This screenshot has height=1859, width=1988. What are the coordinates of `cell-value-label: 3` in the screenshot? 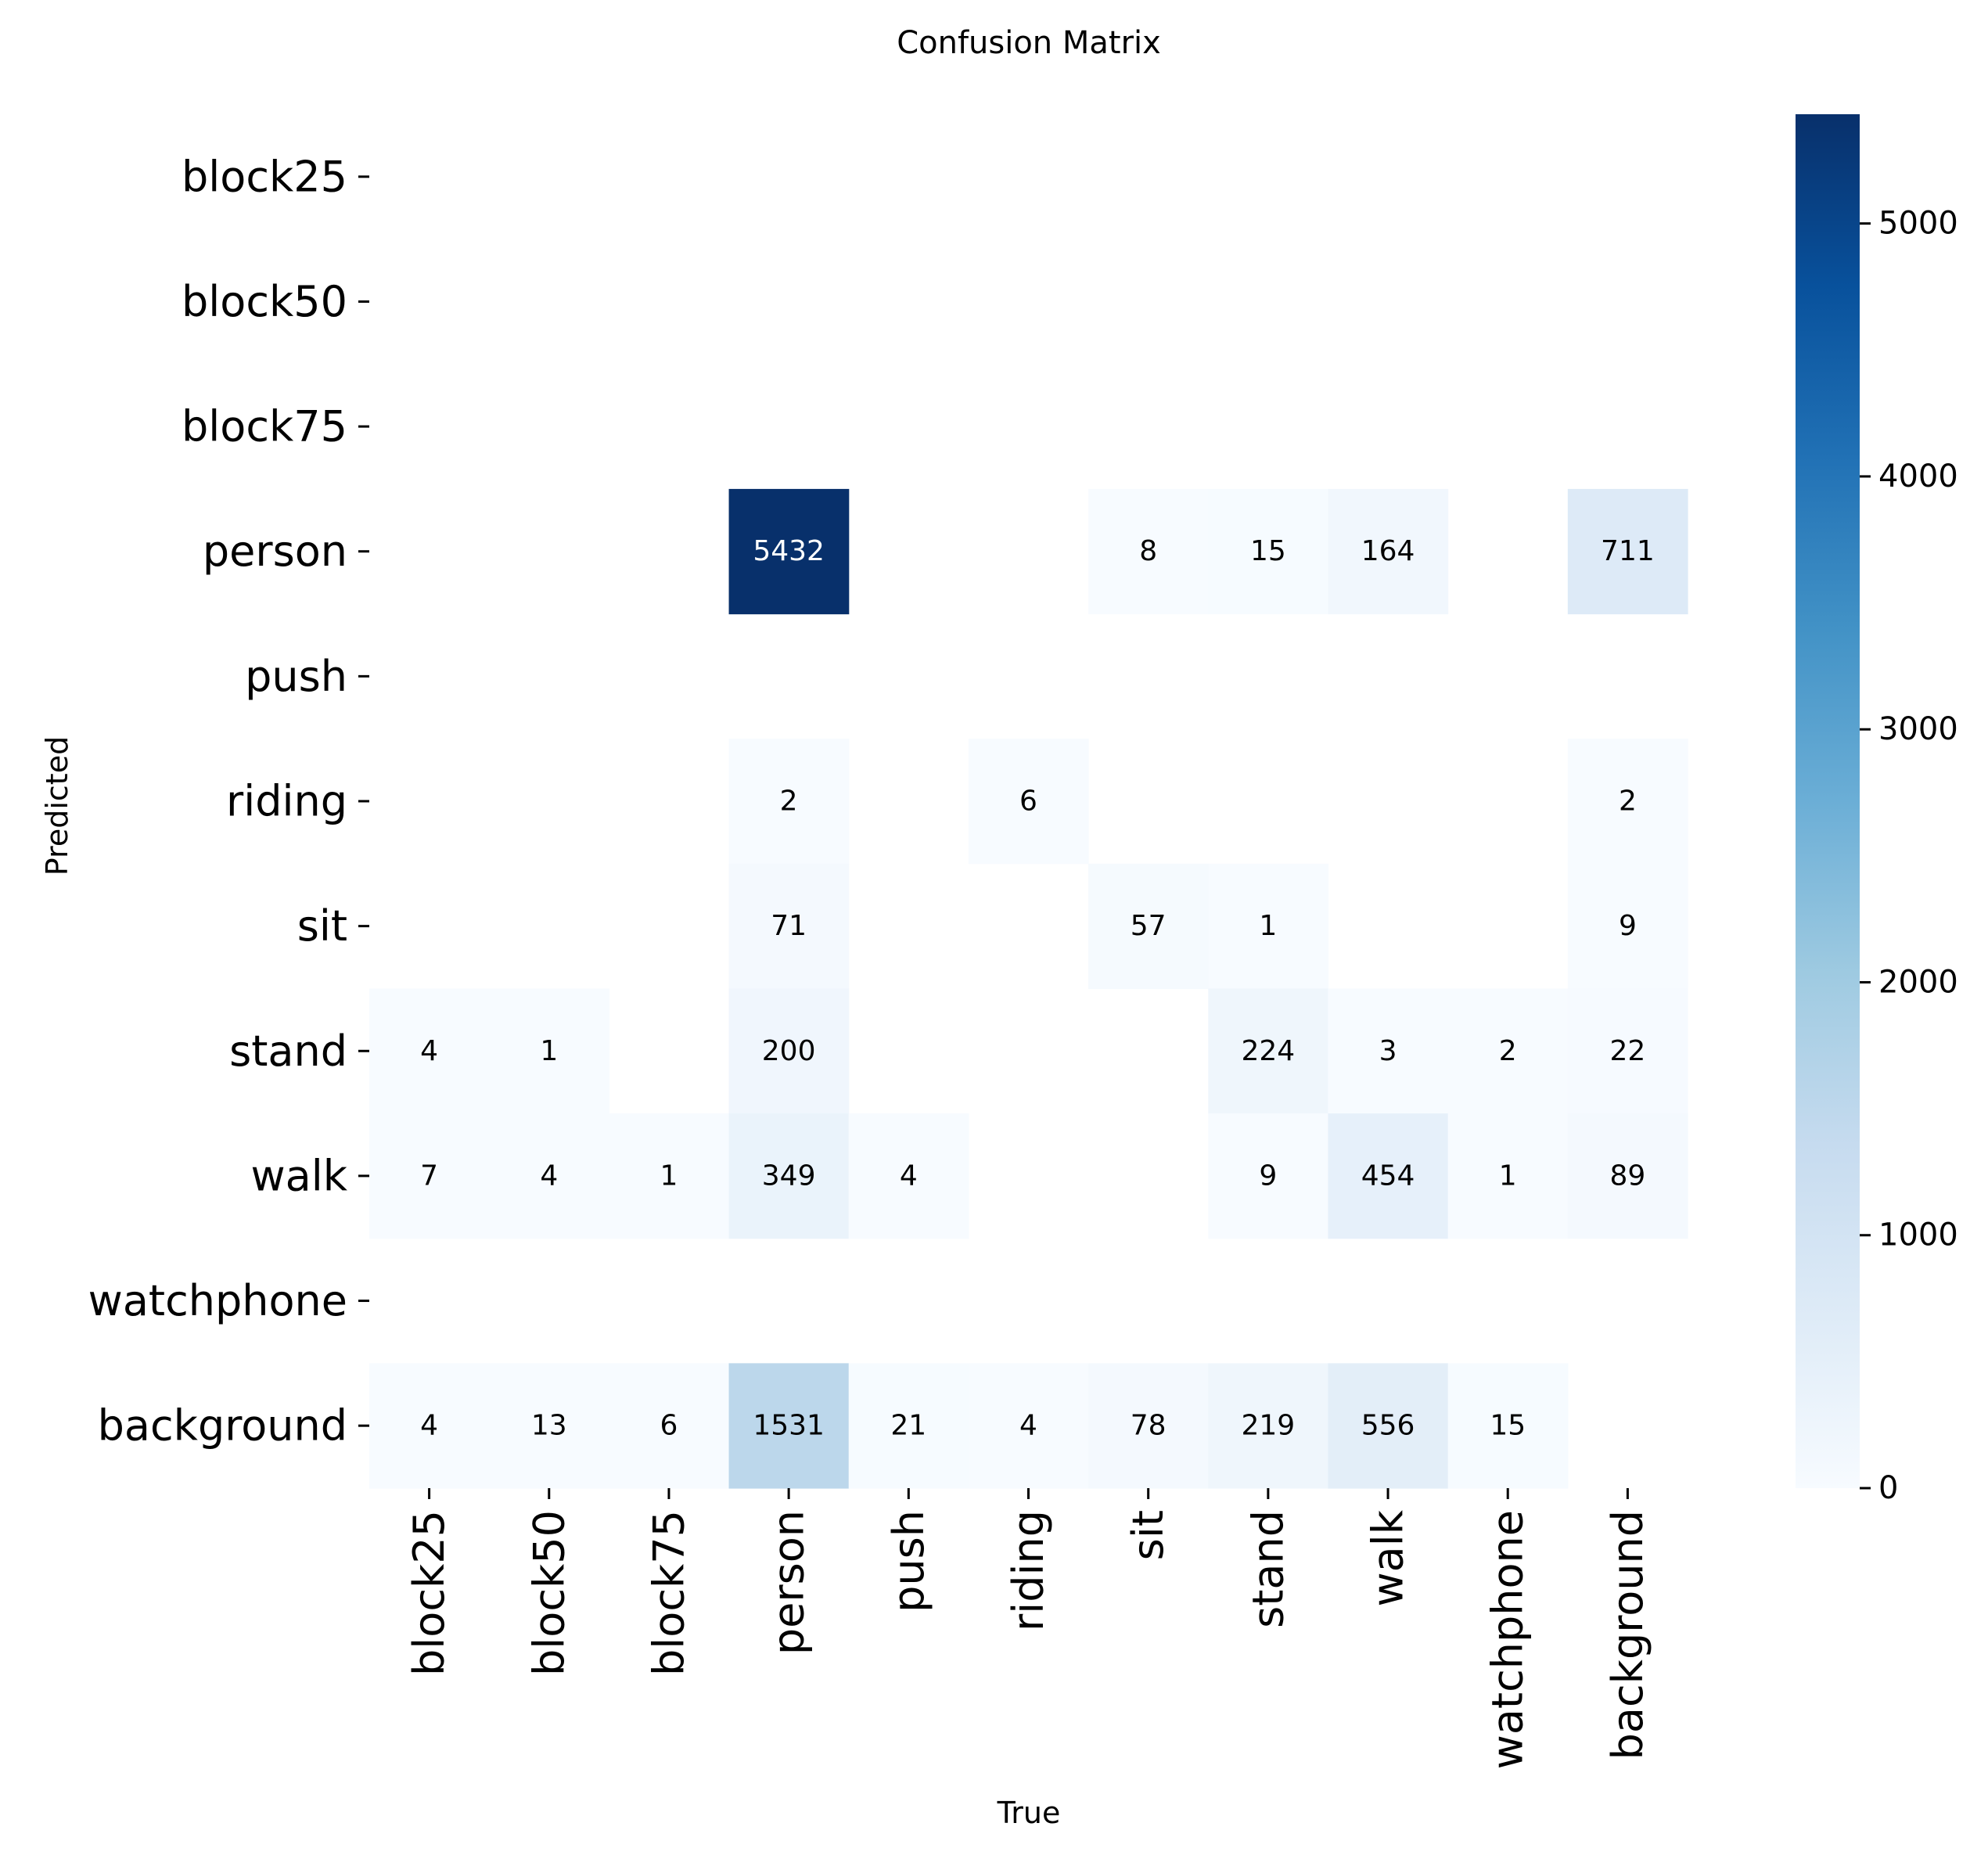 It's located at (1388, 1051).